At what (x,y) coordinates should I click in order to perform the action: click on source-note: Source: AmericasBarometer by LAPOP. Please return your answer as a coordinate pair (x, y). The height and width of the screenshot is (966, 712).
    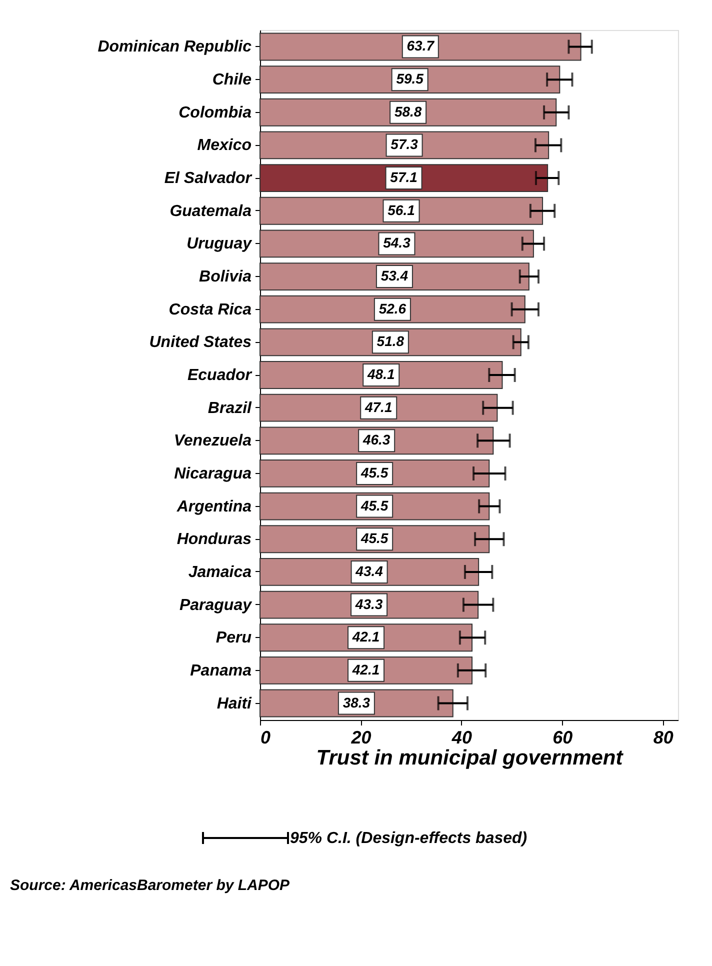
    Looking at the image, I should click on (150, 885).